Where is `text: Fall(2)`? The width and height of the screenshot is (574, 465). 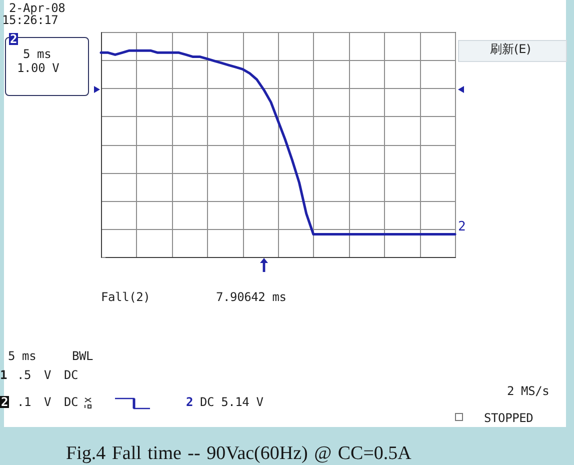 text: Fall(2) is located at coordinates (125, 297).